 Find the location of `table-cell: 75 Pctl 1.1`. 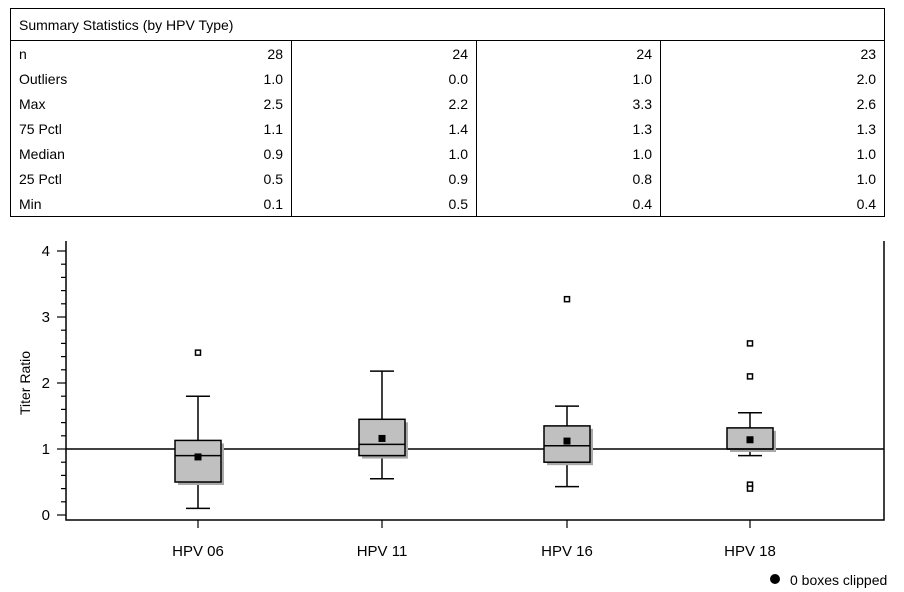

table-cell: 75 Pctl 1.1 is located at coordinates (151, 128).